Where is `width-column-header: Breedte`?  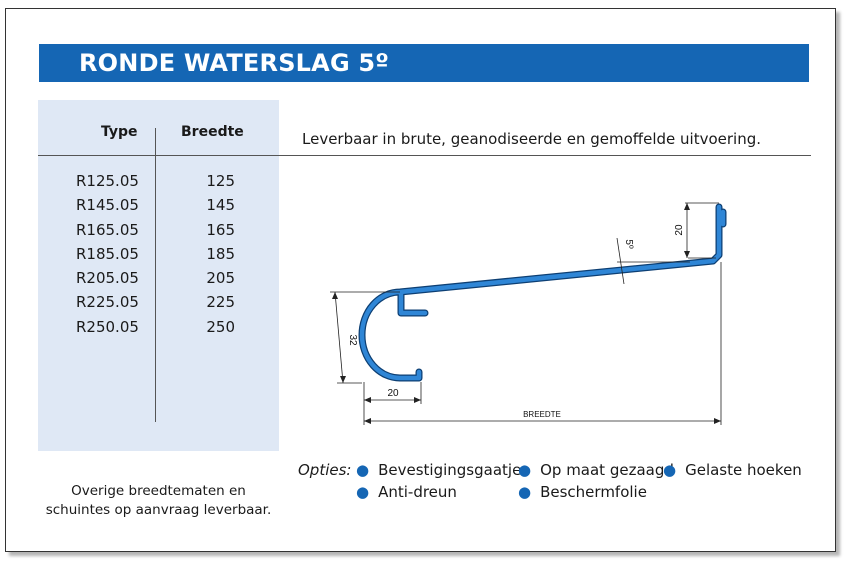
width-column-header: Breedte is located at coordinates (212, 132).